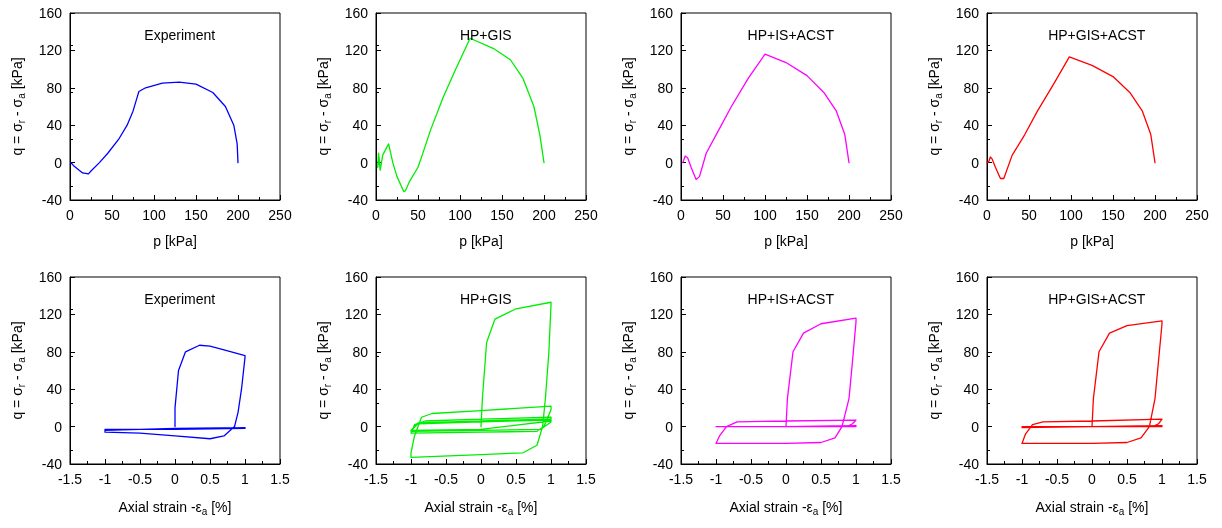 Image resolution: width=1222 pixels, height=528 pixels. I want to click on text: HP+GIS+ACST, so click(1096, 299).